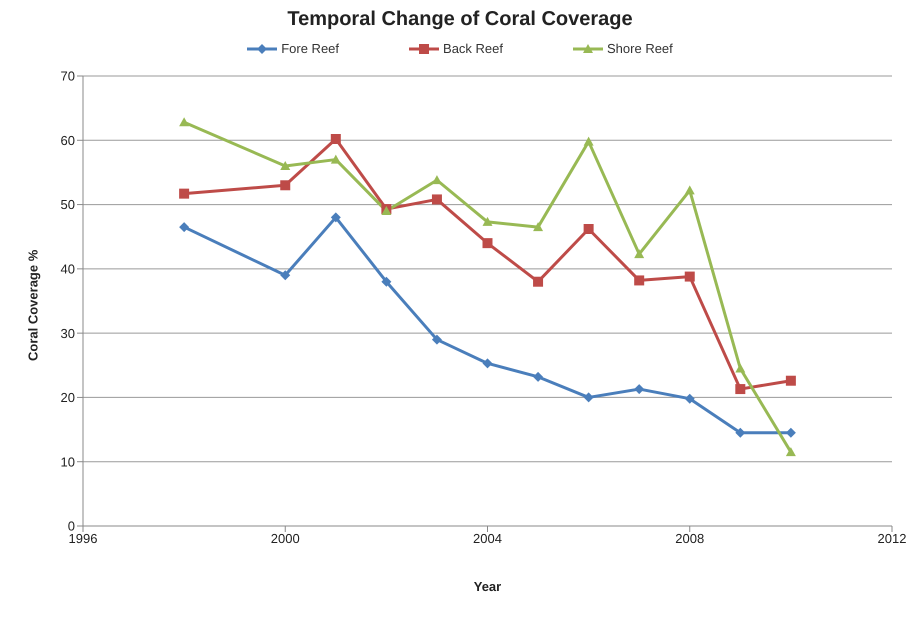 This screenshot has height=623, width=920. I want to click on y-tick-label: 10, so click(67, 462).